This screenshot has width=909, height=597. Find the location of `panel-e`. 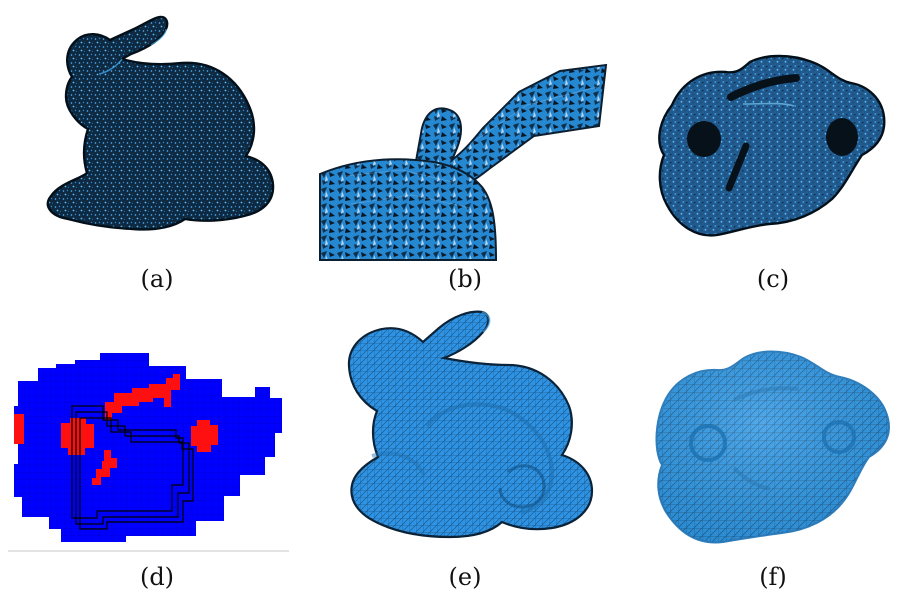

panel-e is located at coordinates (465, 427).